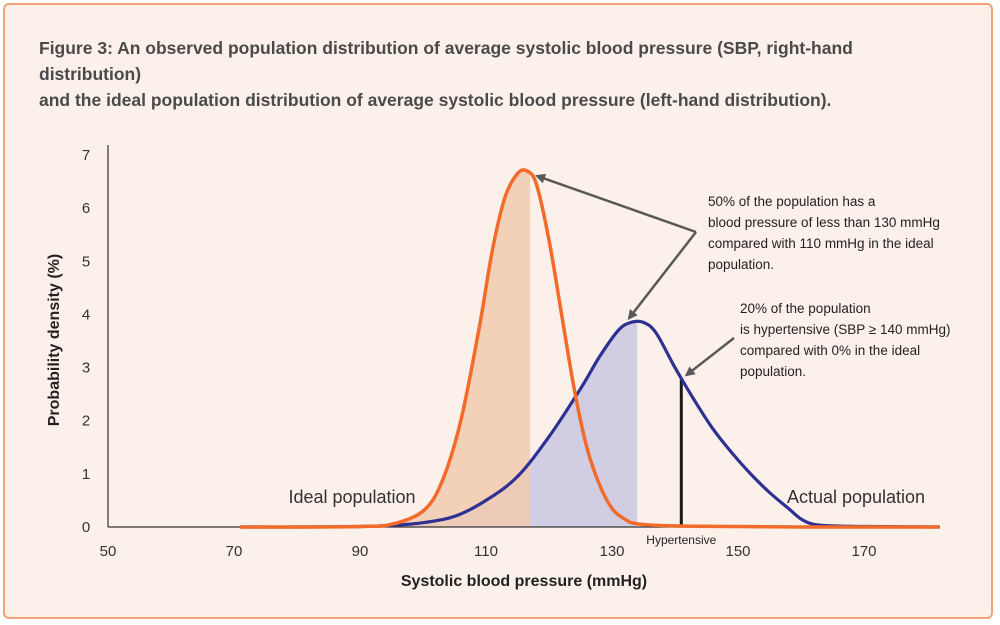  What do you see at coordinates (863, 551) in the screenshot?
I see `x-tick-label: 170` at bounding box center [863, 551].